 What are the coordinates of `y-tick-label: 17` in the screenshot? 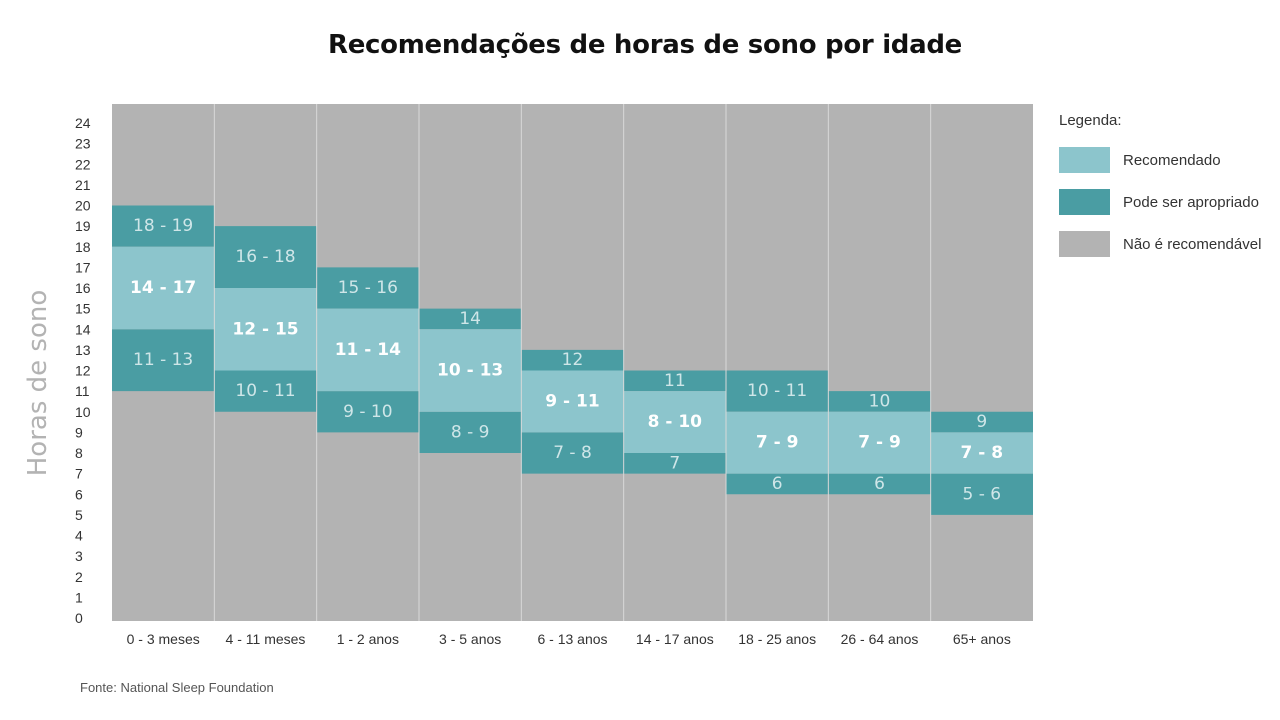 It's located at (83, 267).